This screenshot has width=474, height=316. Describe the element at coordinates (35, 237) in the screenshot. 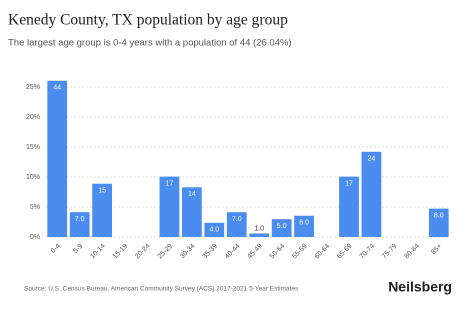

I see `y-tick-label: 0%` at that location.